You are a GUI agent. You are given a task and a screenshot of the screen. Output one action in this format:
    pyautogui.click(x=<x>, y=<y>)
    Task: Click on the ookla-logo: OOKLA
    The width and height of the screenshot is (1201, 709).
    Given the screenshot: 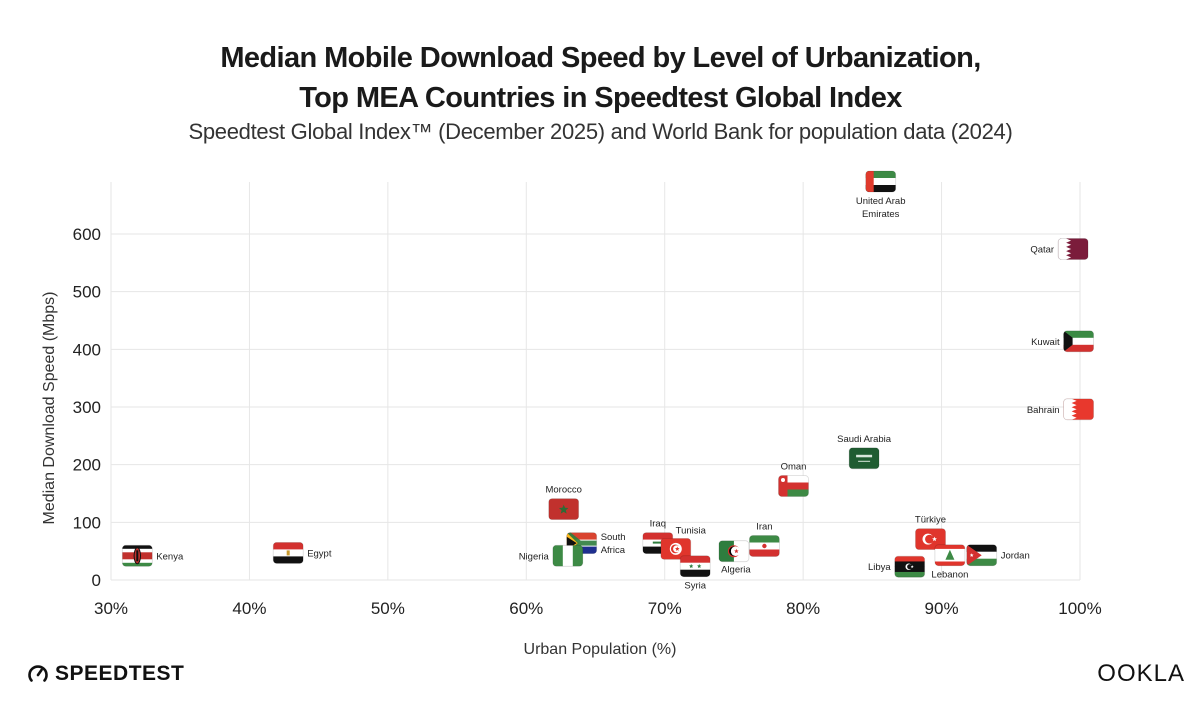 What is the action you would take?
    pyautogui.click(x=1141, y=673)
    